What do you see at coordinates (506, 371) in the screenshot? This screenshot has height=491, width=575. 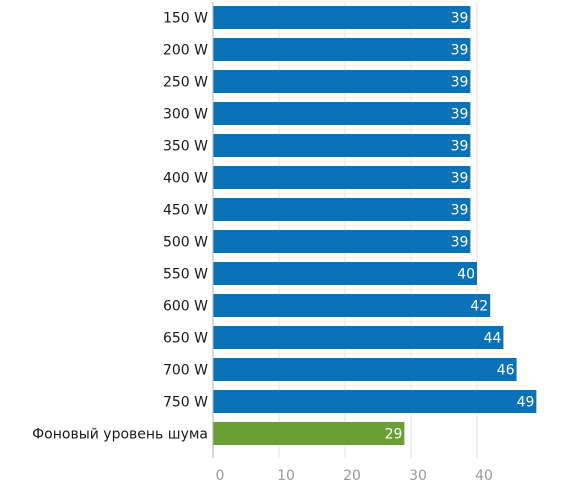 I see `data-label: 46` at bounding box center [506, 371].